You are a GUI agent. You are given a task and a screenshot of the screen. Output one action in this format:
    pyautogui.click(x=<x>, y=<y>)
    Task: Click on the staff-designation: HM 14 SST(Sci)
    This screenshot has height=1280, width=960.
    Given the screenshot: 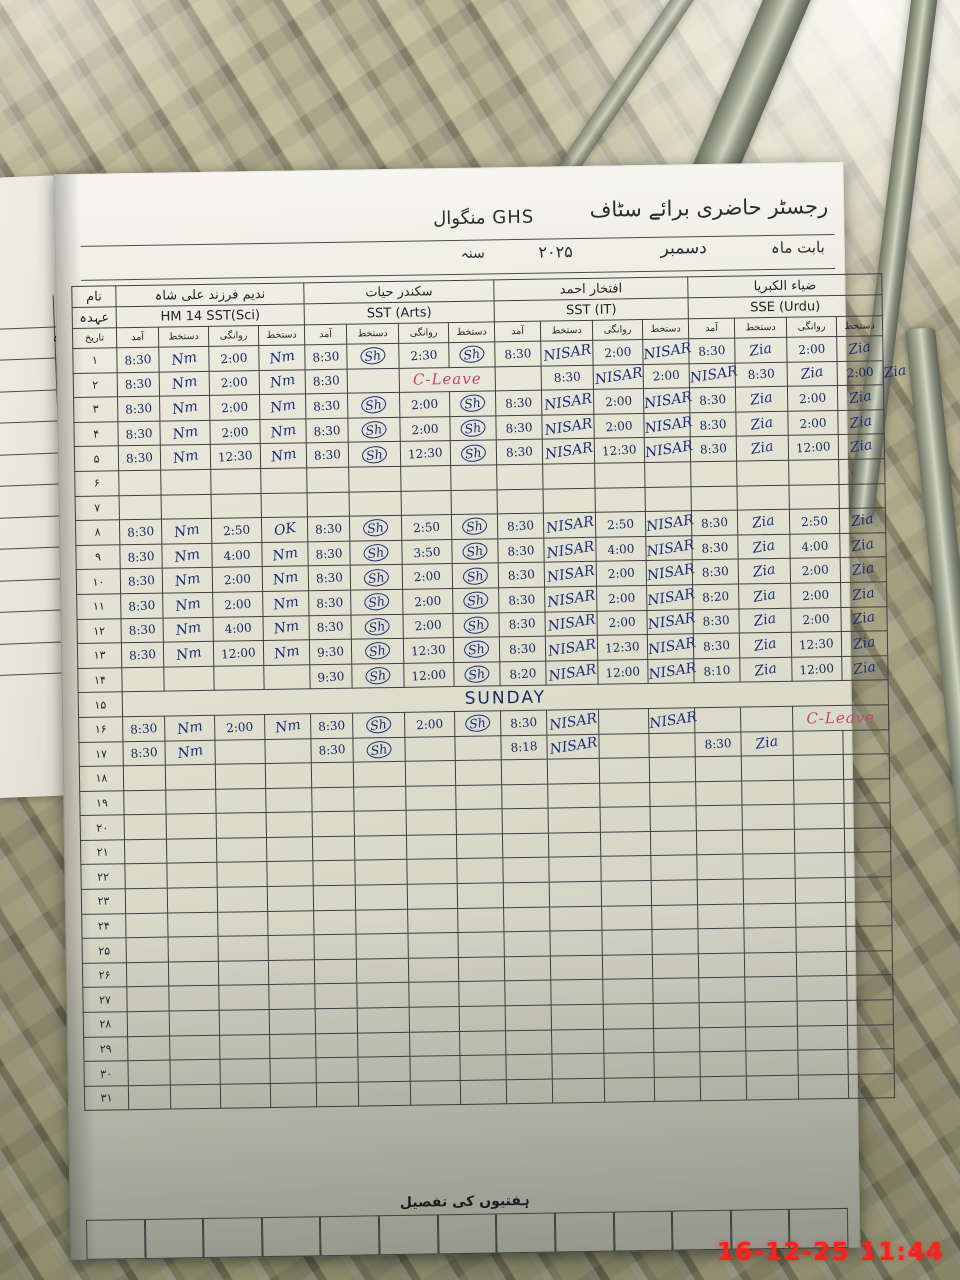 What is the action you would take?
    pyautogui.click(x=210, y=315)
    